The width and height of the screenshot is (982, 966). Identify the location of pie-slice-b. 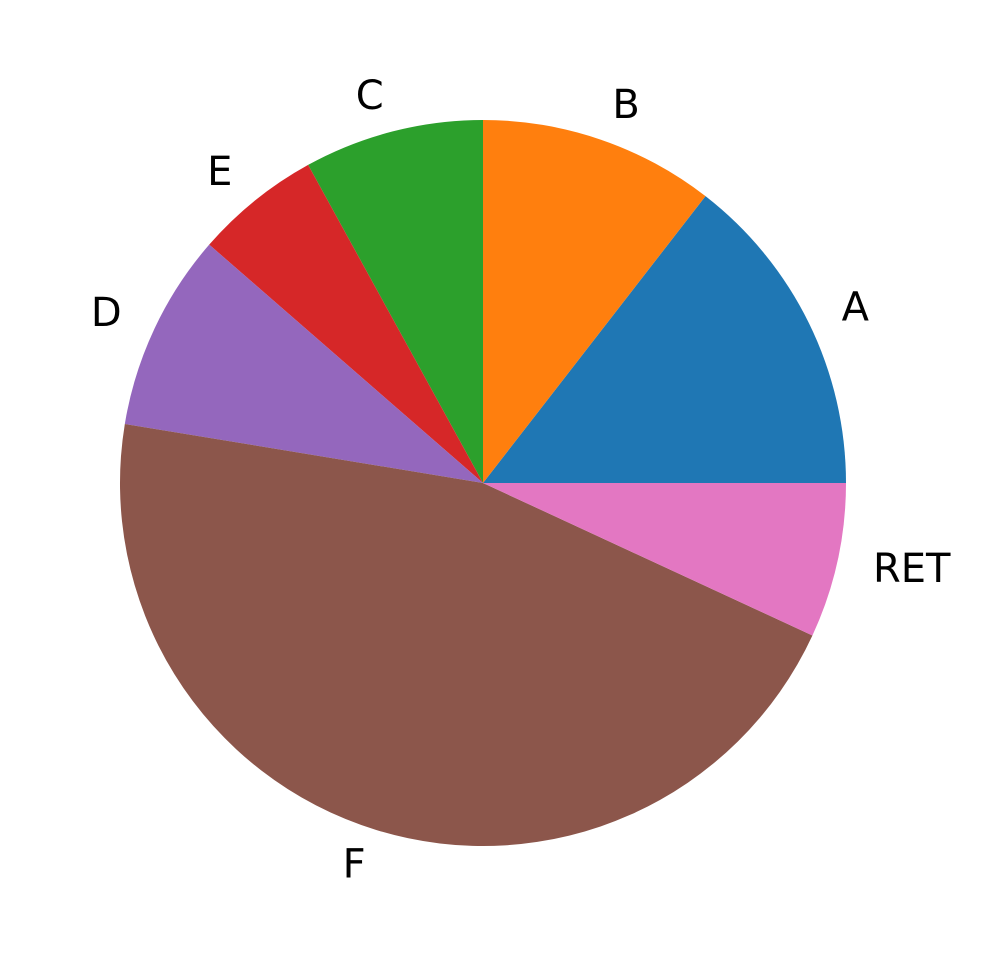
(594, 301).